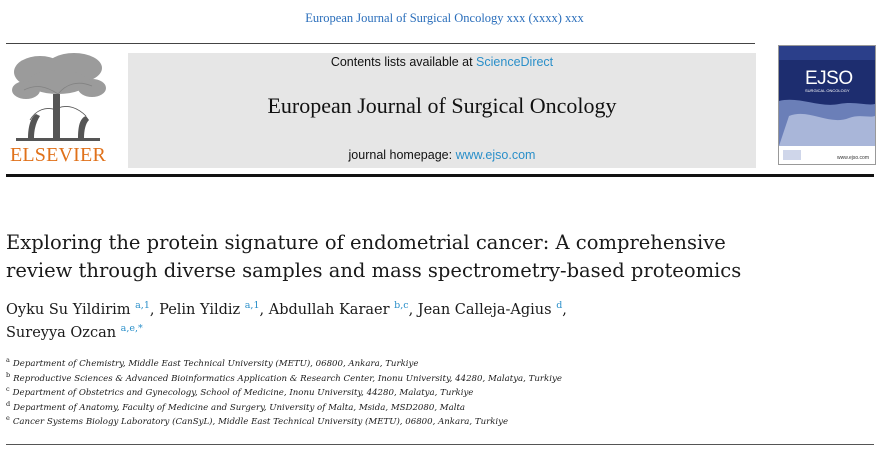  What do you see at coordinates (200, 310) in the screenshot?
I see `author-name: Pelin Yildiz` at bounding box center [200, 310].